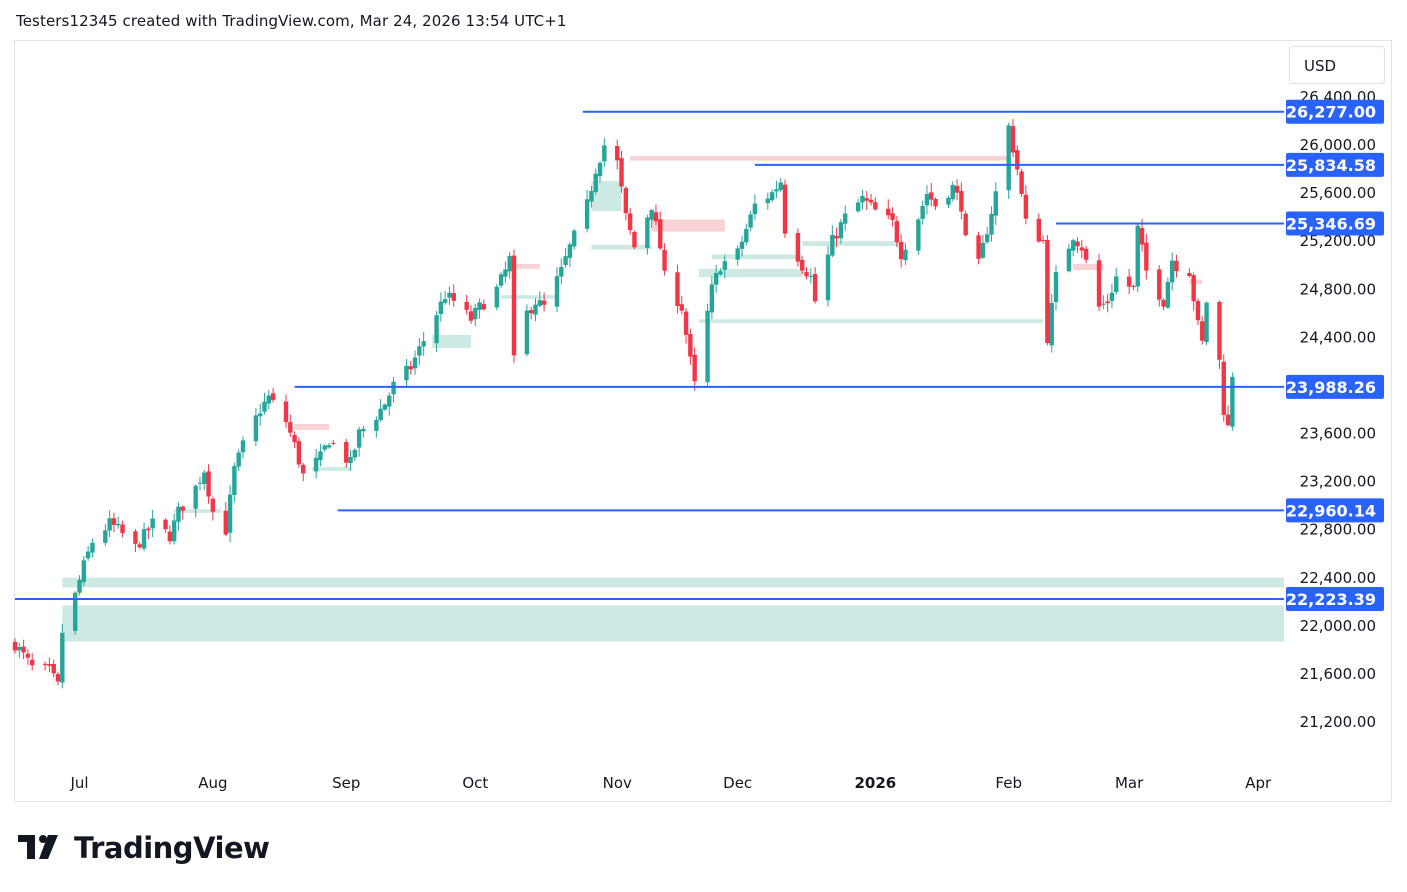 The width and height of the screenshot is (1407, 892). I want to click on tradingview-logo-icon, so click(38, 847).